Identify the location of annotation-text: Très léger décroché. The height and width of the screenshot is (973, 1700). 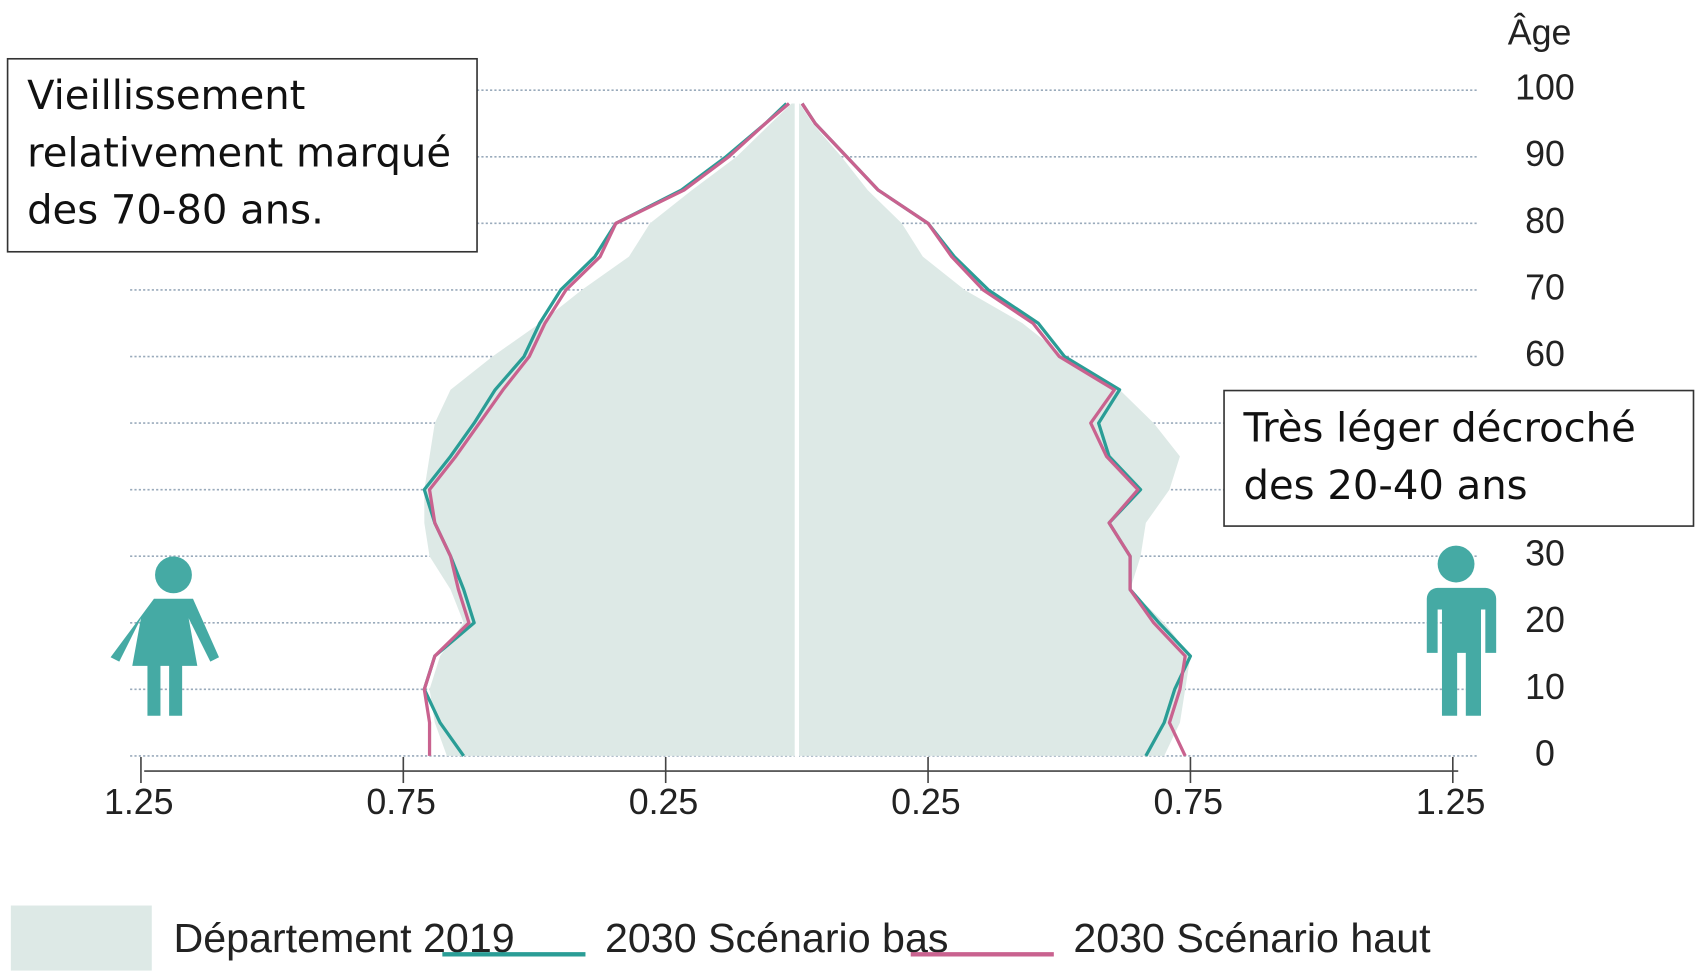
(1439, 429).